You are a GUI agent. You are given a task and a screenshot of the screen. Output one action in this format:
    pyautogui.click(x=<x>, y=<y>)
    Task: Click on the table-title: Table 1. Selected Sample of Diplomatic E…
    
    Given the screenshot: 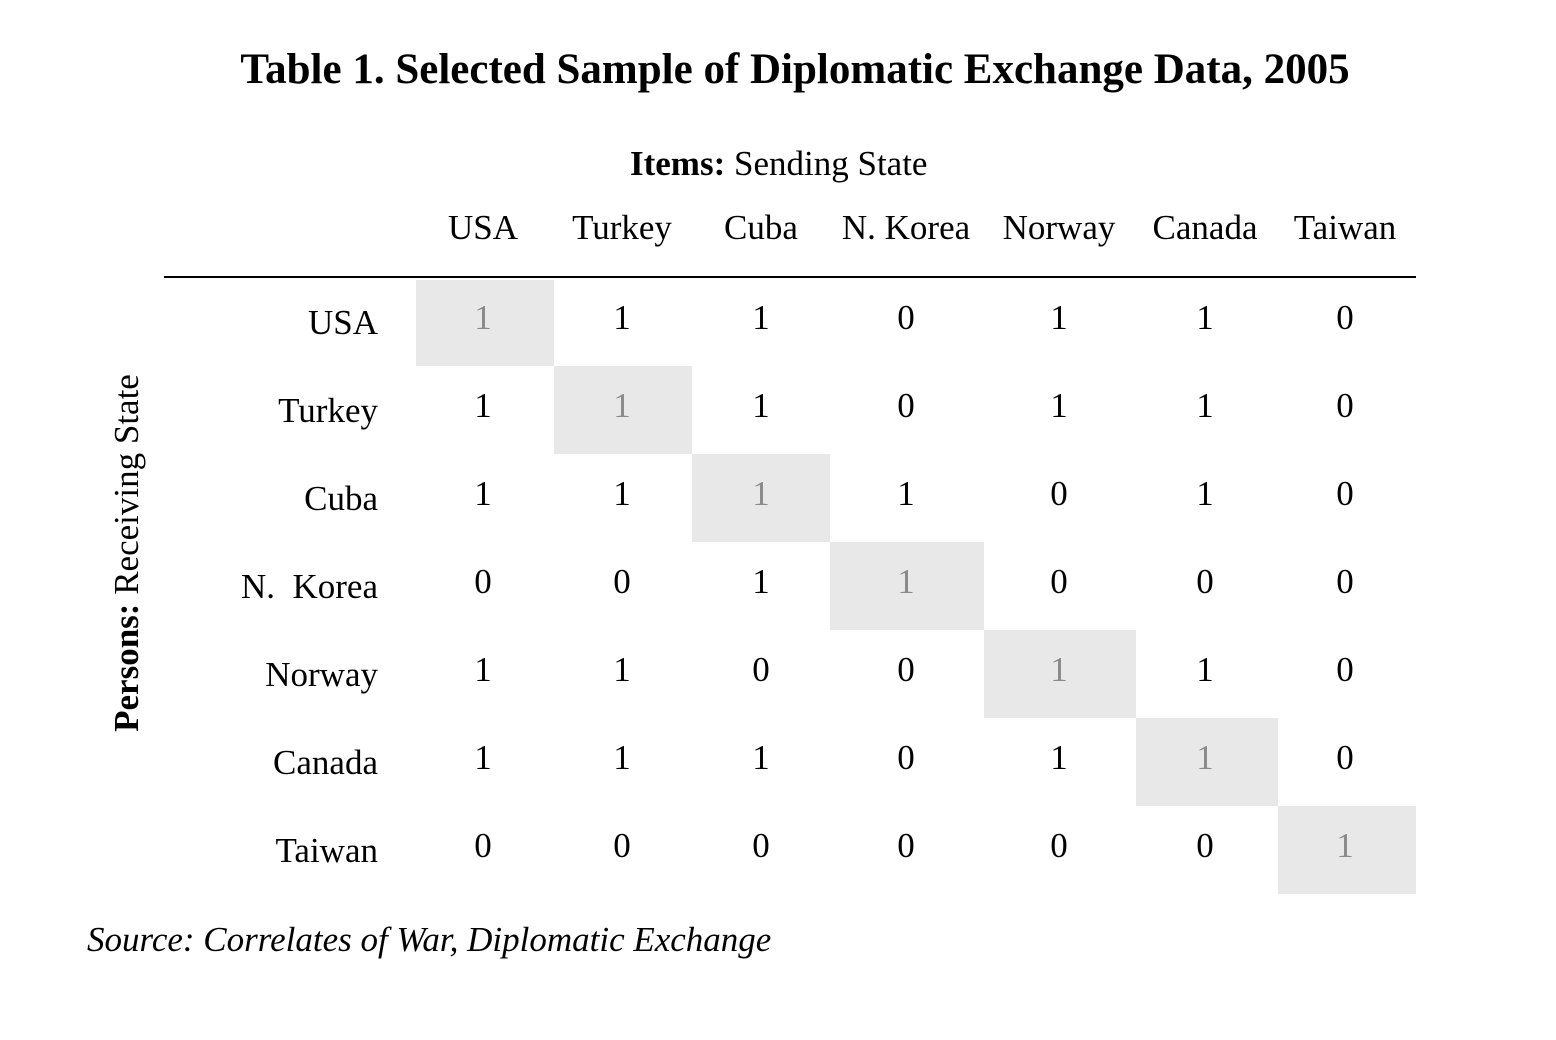 What is the action you would take?
    pyautogui.click(x=795, y=69)
    